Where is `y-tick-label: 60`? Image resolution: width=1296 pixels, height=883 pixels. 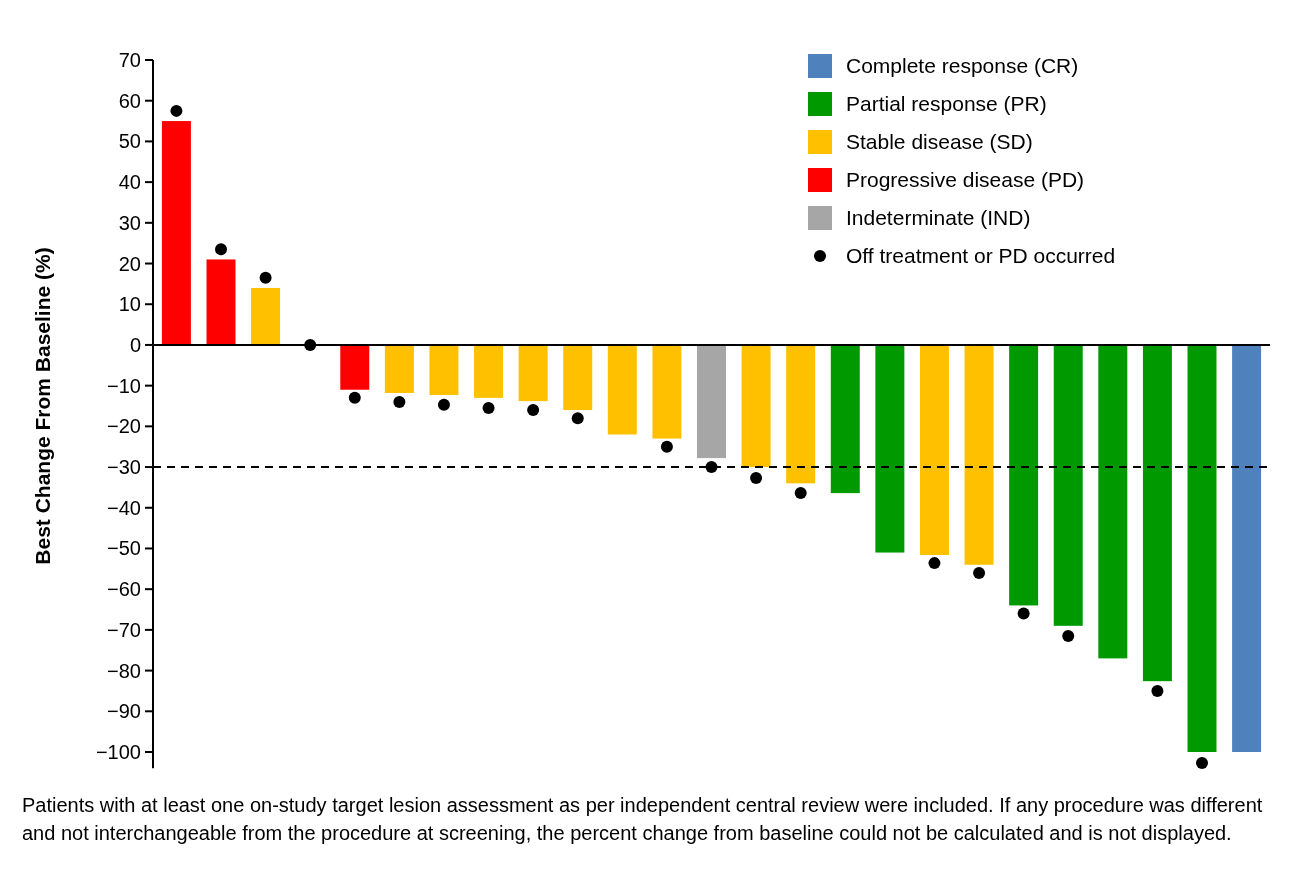 y-tick-label: 60 is located at coordinates (129, 100).